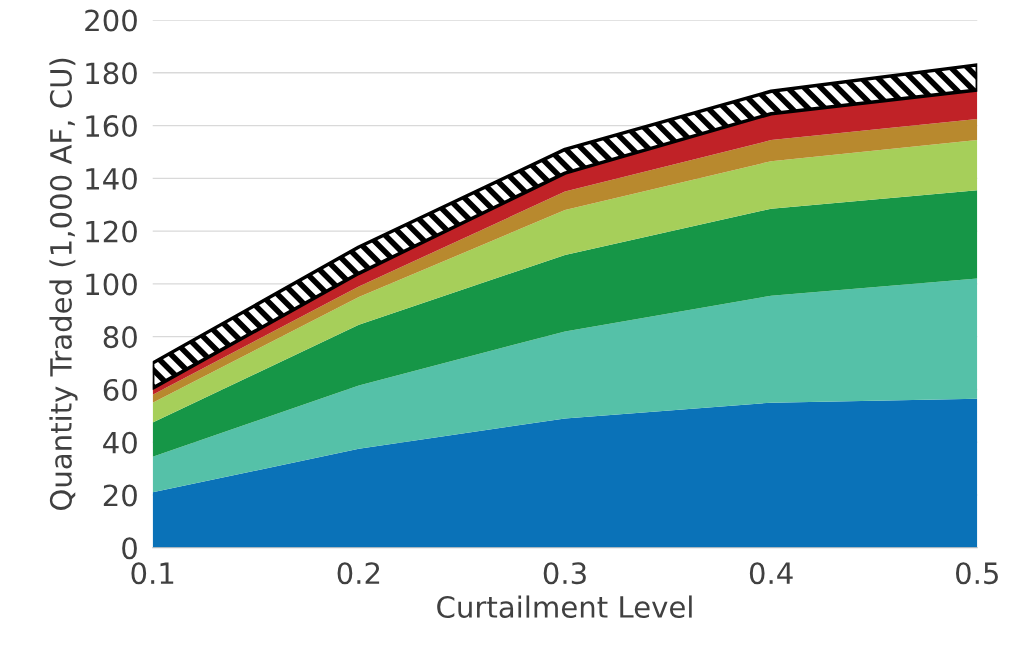  Describe the element at coordinates (111, 178) in the screenshot. I see `y-tick-label: 140` at that location.